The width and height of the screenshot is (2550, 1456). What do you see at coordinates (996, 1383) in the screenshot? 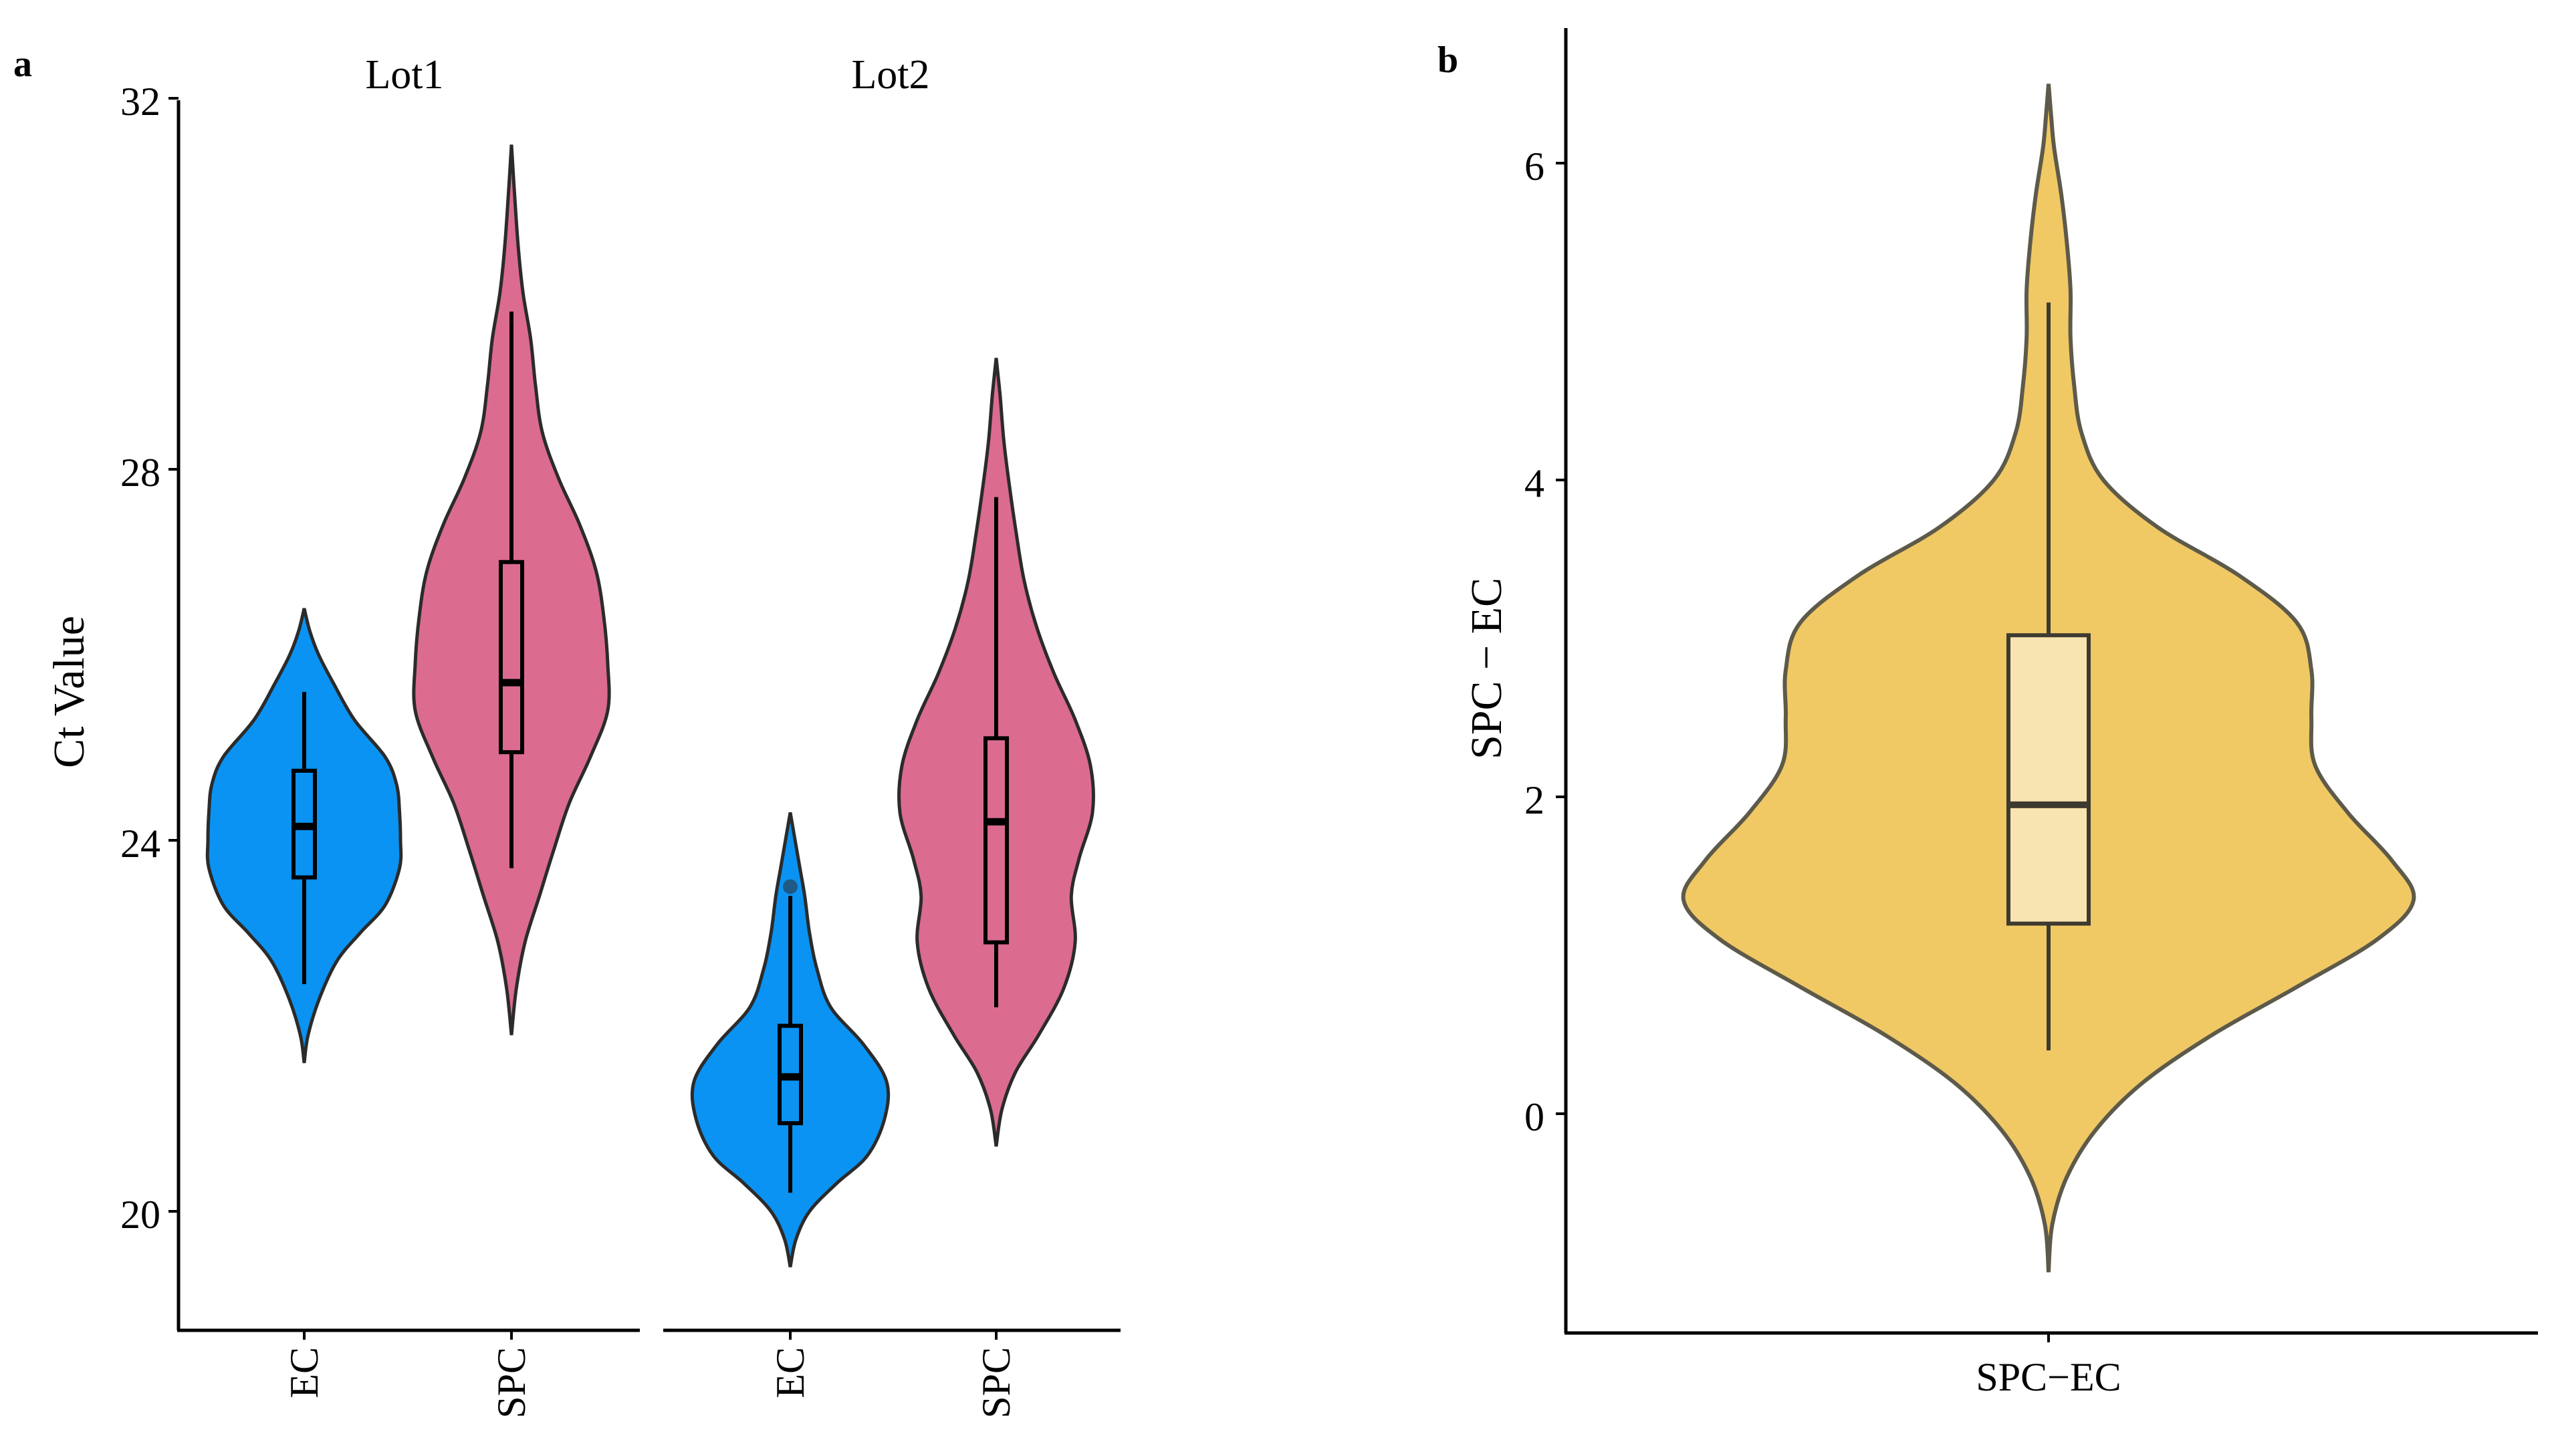
I see `x-tick-label-lot2-spc: SPC` at bounding box center [996, 1383].